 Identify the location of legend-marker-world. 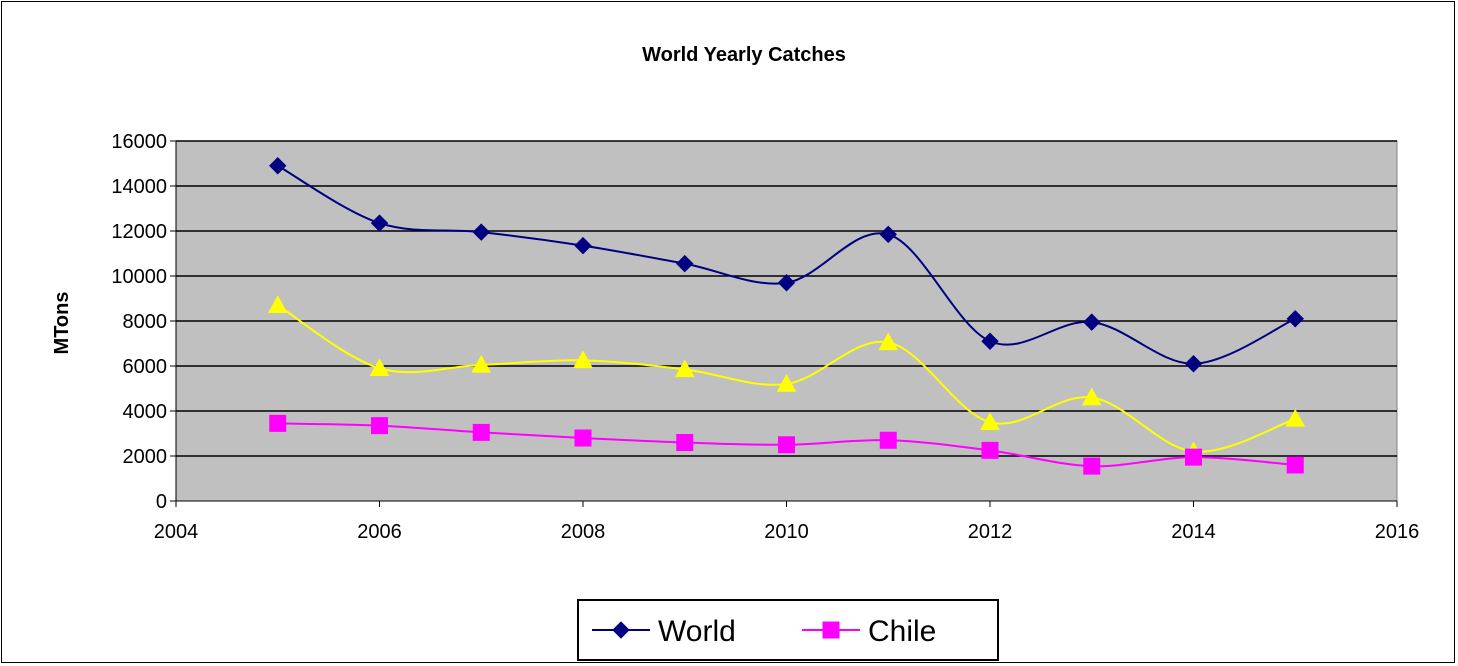
(621, 630).